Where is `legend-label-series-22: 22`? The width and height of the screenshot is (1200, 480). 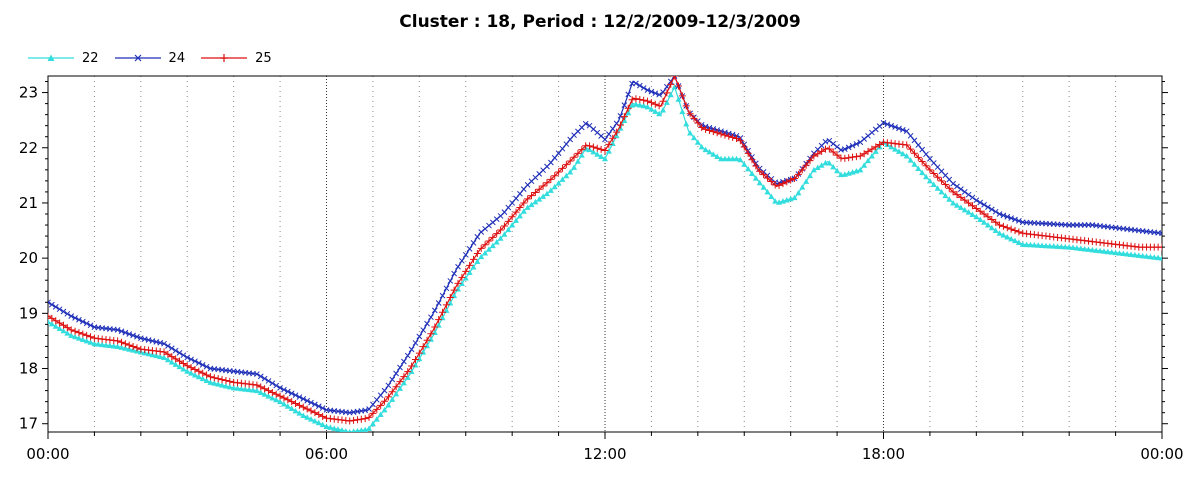
legend-label-series-22: 22 is located at coordinates (90, 58).